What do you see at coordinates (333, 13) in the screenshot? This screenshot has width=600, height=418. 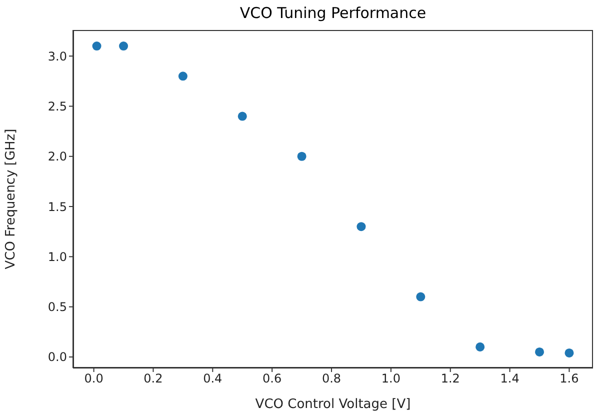 I see `chart-title: VCO Tuning Performance` at bounding box center [333, 13].